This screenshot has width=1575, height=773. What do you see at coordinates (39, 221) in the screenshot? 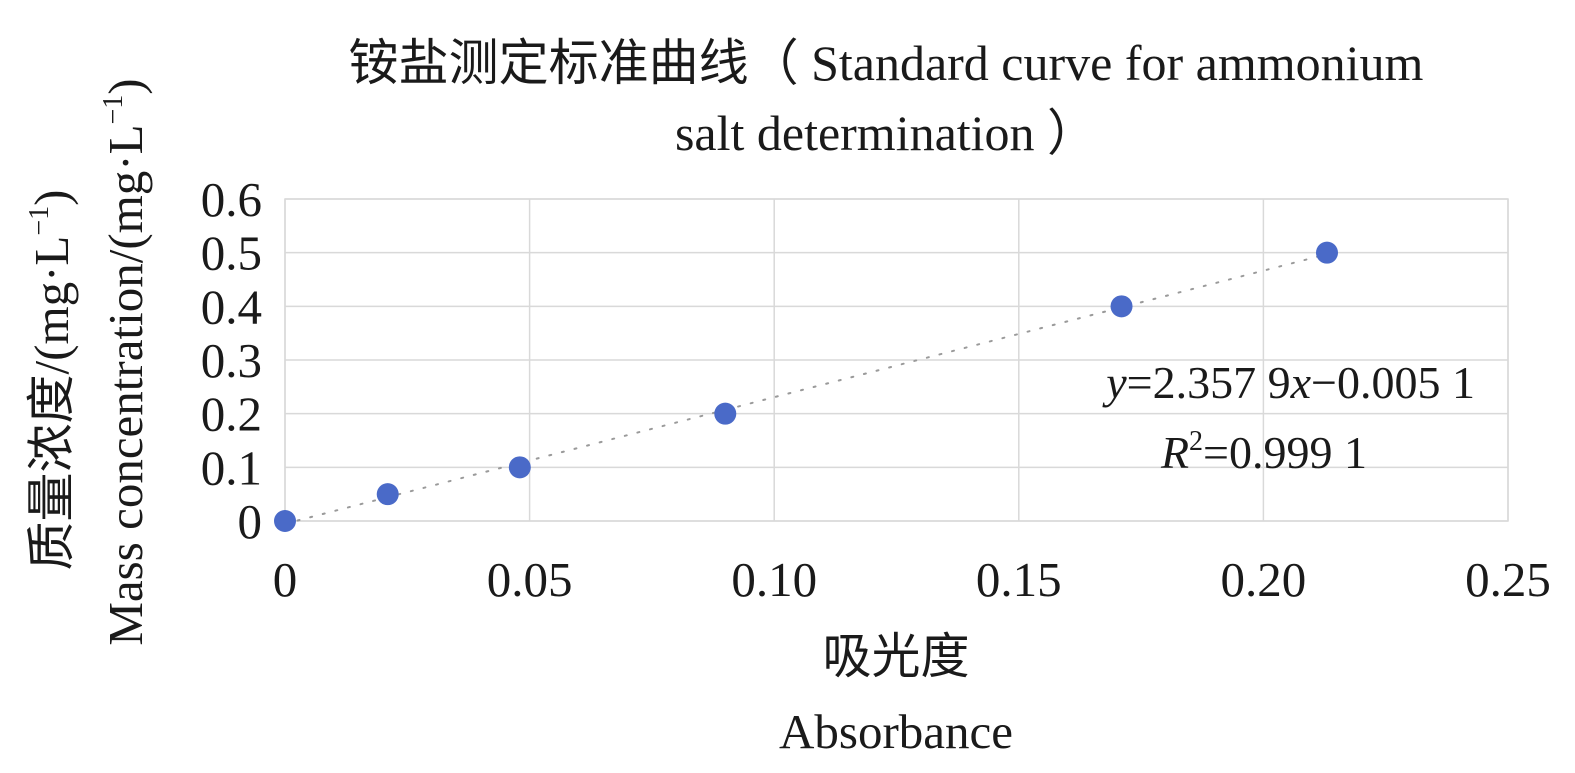
I see `y-label-1-sup: −1` at bounding box center [39, 221].